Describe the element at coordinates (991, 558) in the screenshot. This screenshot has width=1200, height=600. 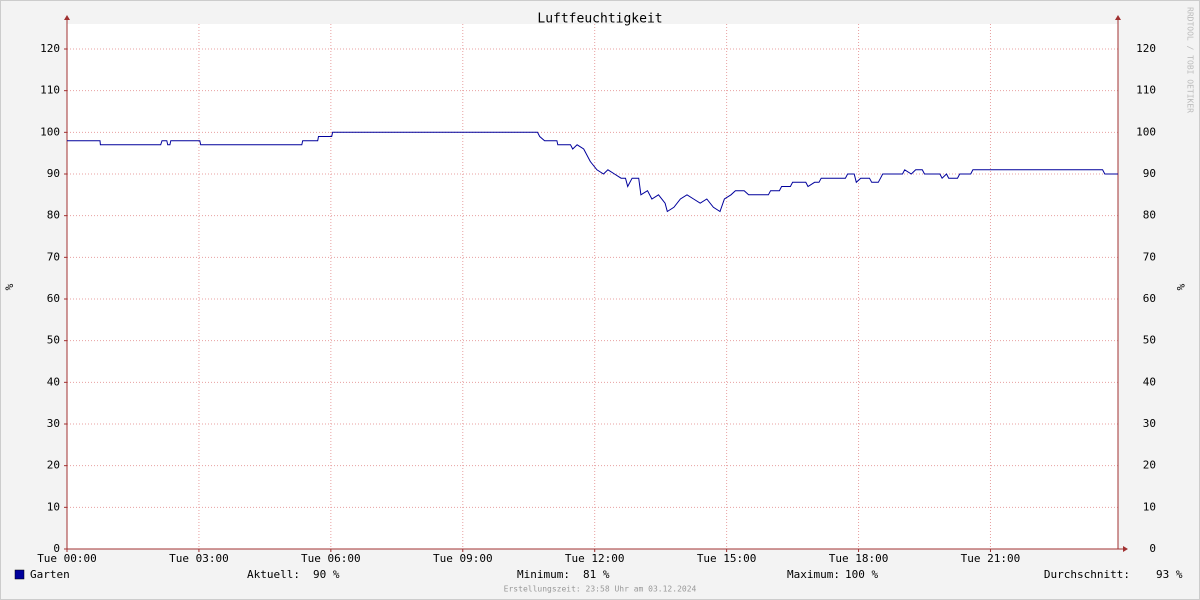
I see `x-tick-label: Tue 21:00` at that location.